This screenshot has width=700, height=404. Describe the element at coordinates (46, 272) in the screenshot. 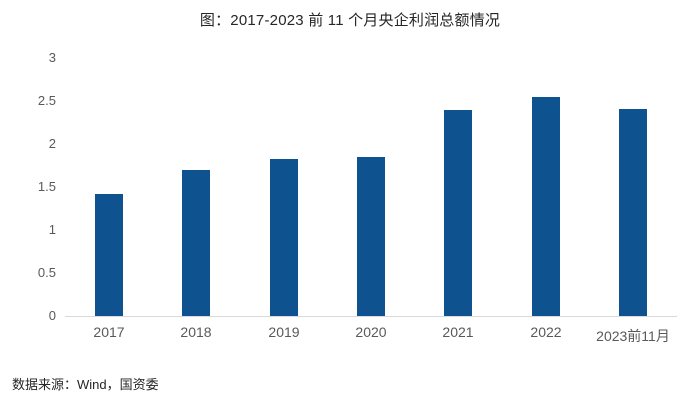

I see `y-axis-tick-label: 0.5` at that location.